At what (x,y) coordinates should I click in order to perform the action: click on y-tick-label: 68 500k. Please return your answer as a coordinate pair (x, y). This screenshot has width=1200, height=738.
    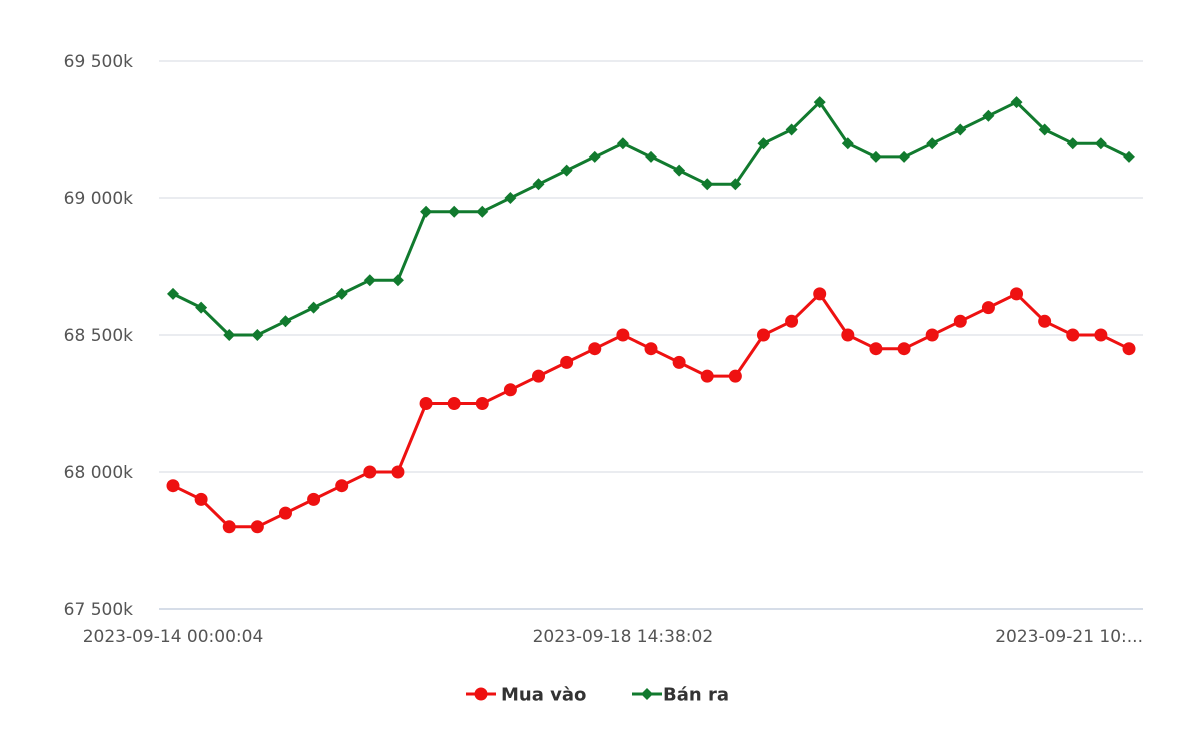
    Looking at the image, I should click on (98, 336).